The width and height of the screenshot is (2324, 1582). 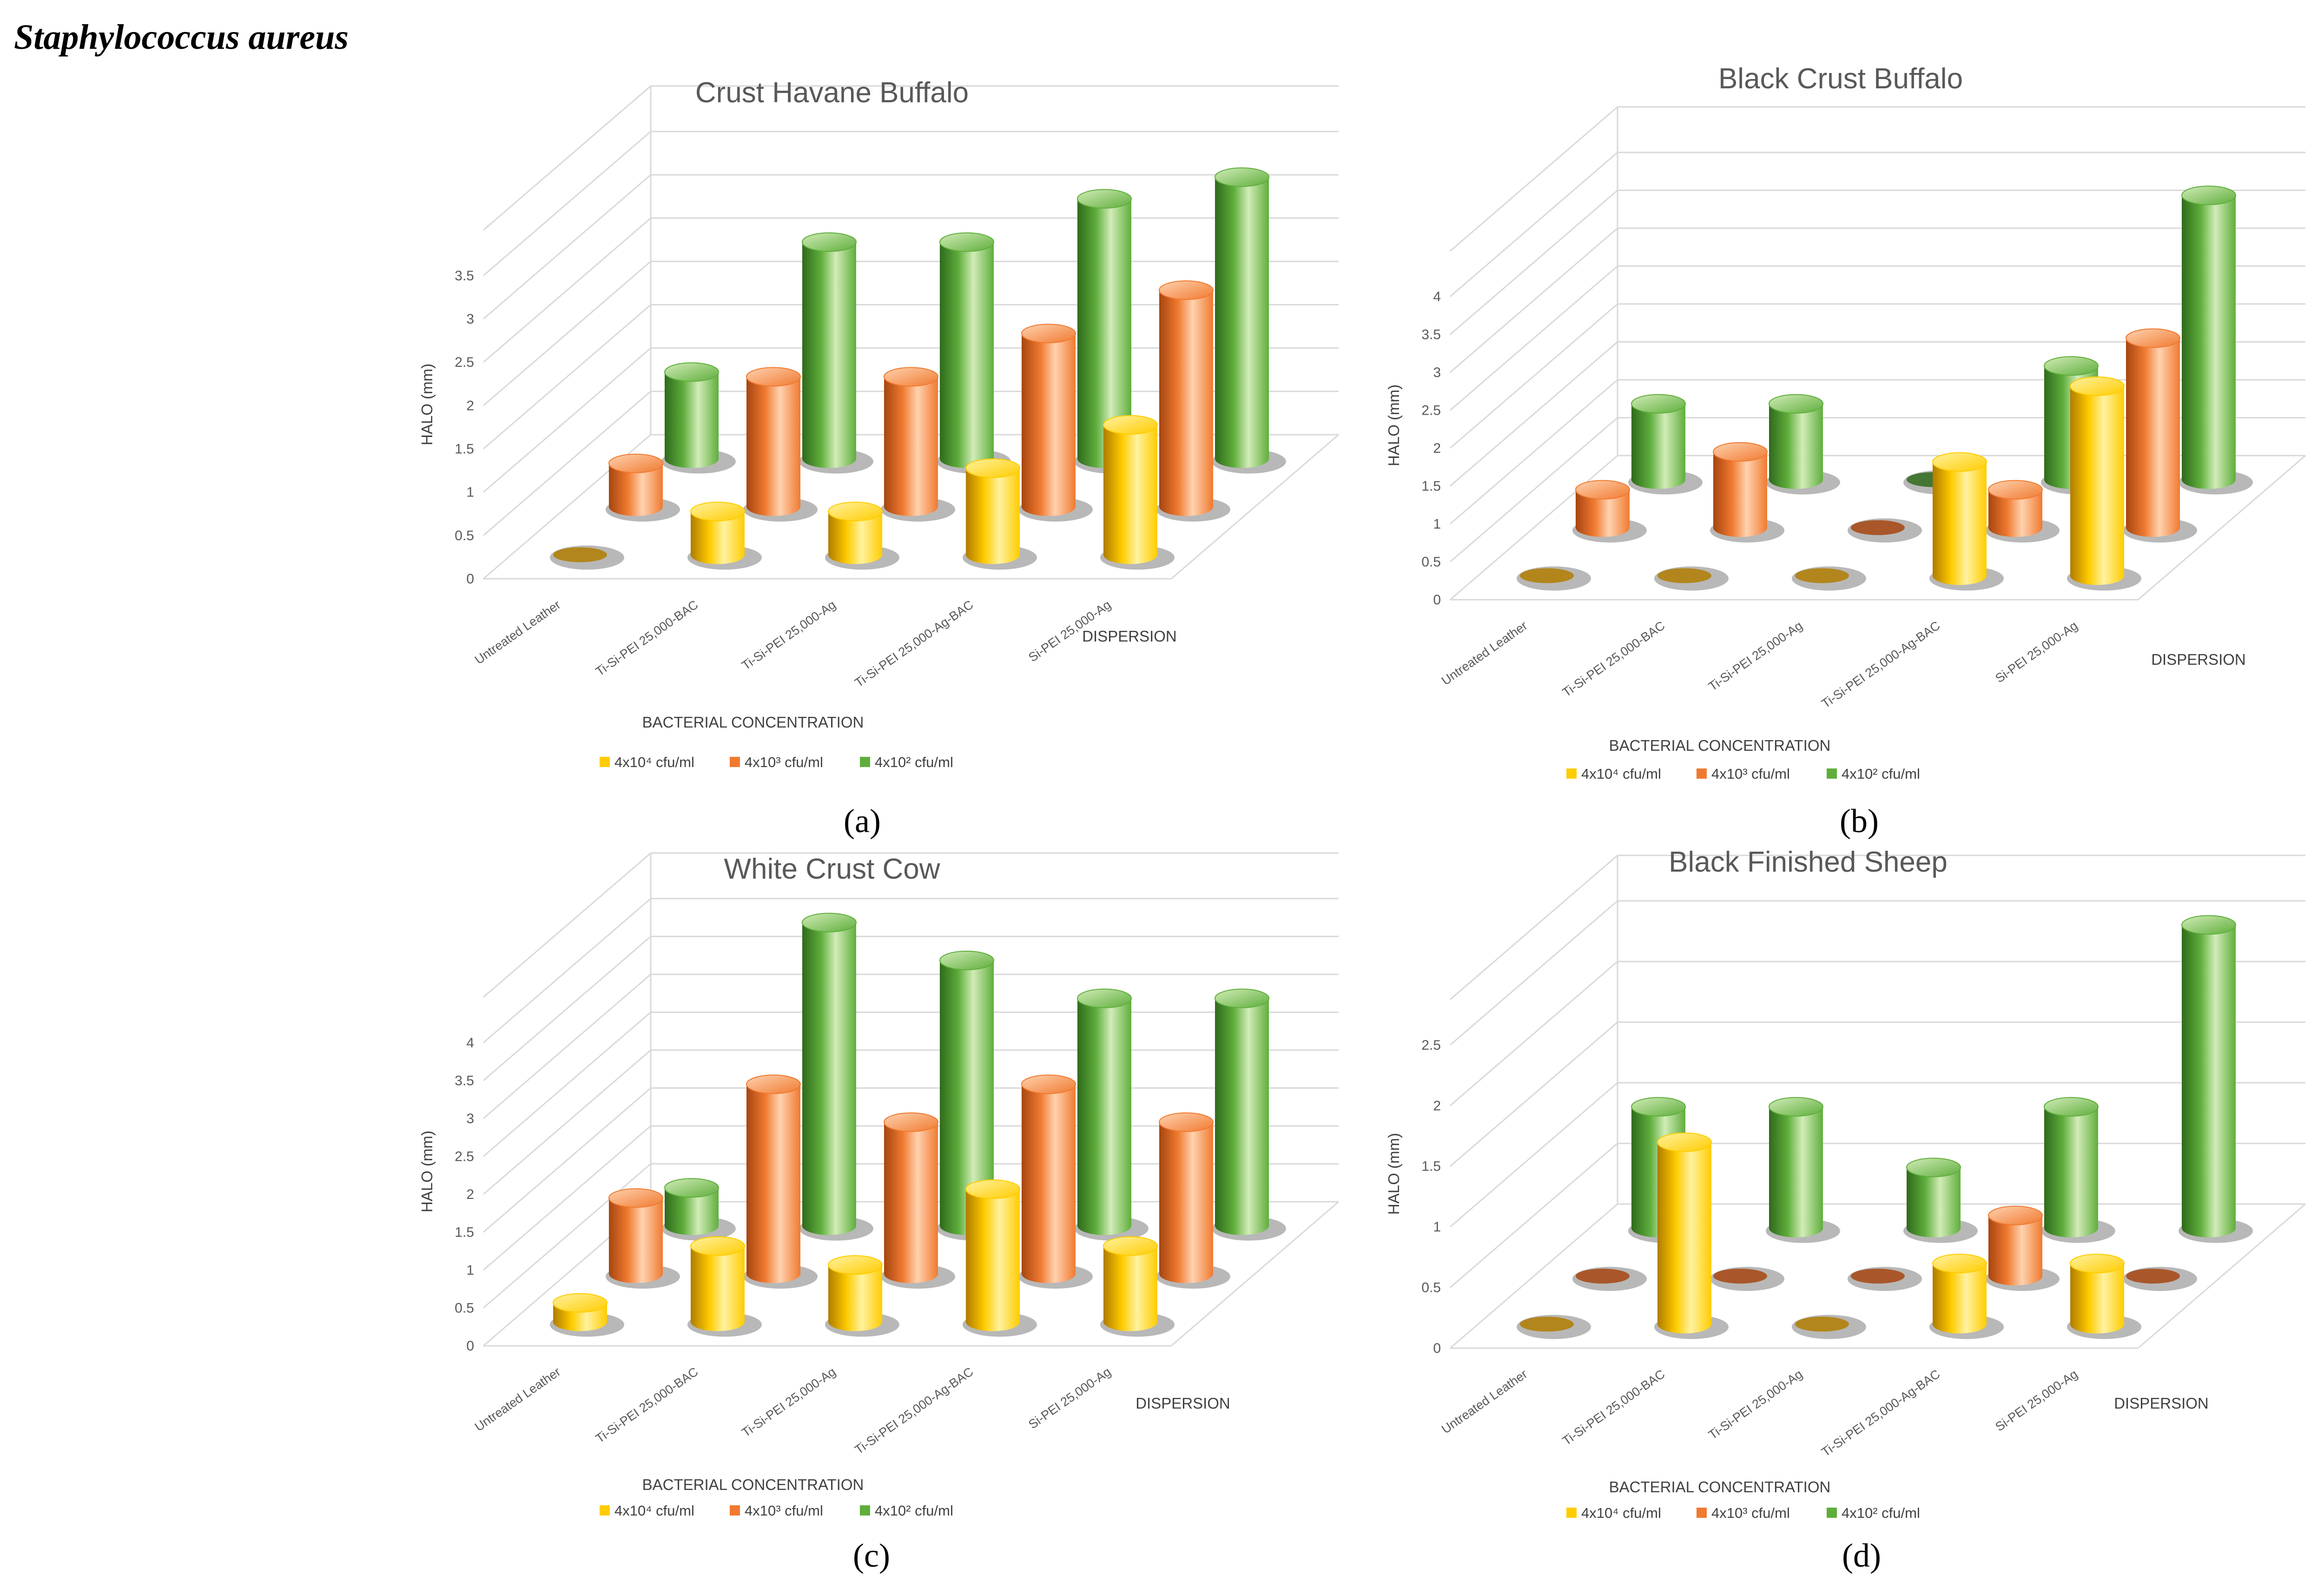 What do you see at coordinates (784, 762) in the screenshot?
I see `legend-label: 4x10³ cfu/ml` at bounding box center [784, 762].